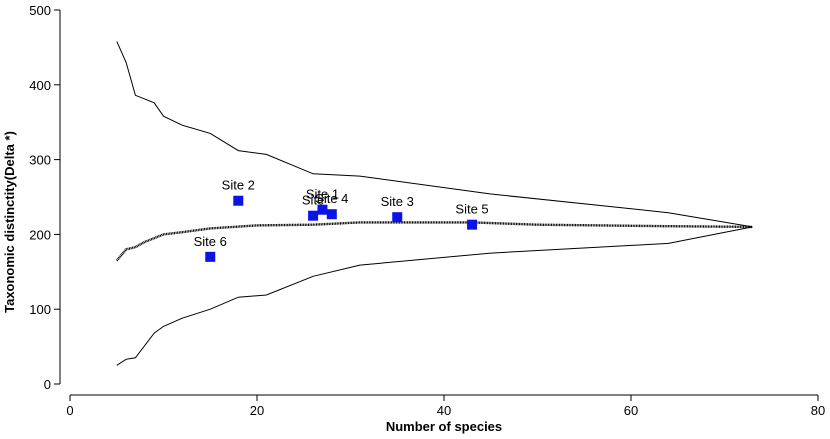 The image size is (830, 439). Describe the element at coordinates (69, 410) in the screenshot. I see `x-tick-label: 0` at that location.